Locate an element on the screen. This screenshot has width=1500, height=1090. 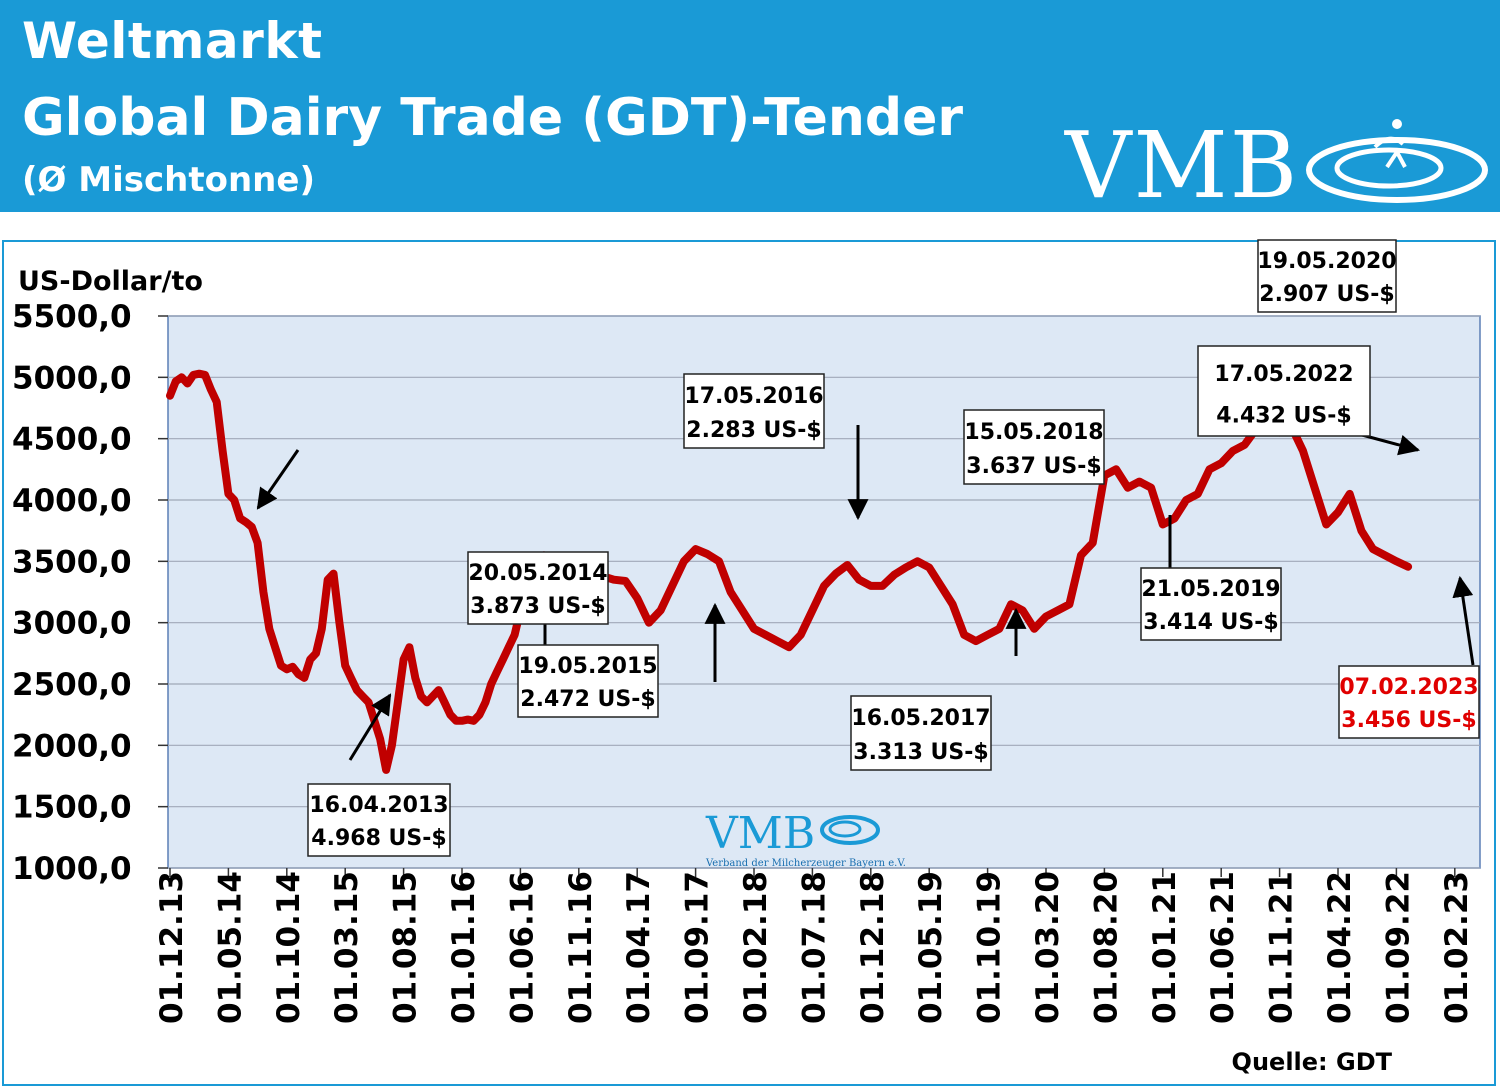
x-tick-label: 01.03.15 is located at coordinates (347, 947).